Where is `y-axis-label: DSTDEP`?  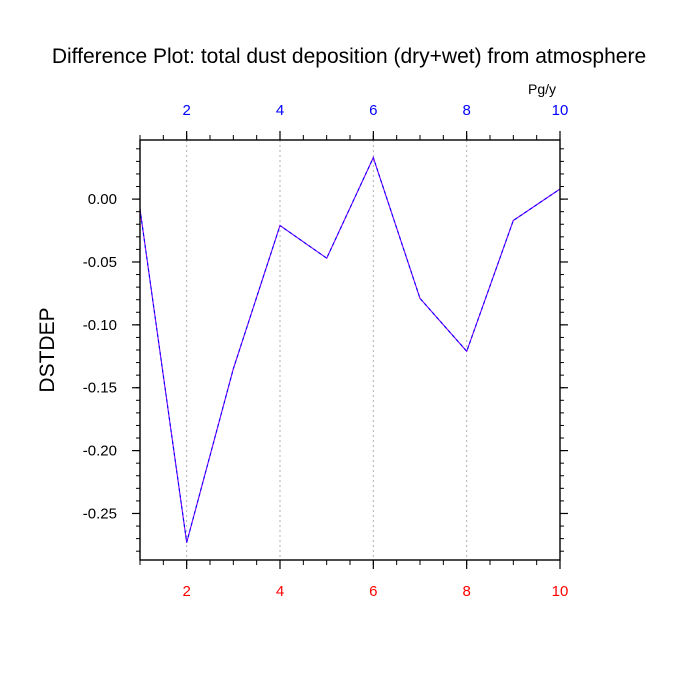 y-axis-label: DSTDEP is located at coordinates (47, 349).